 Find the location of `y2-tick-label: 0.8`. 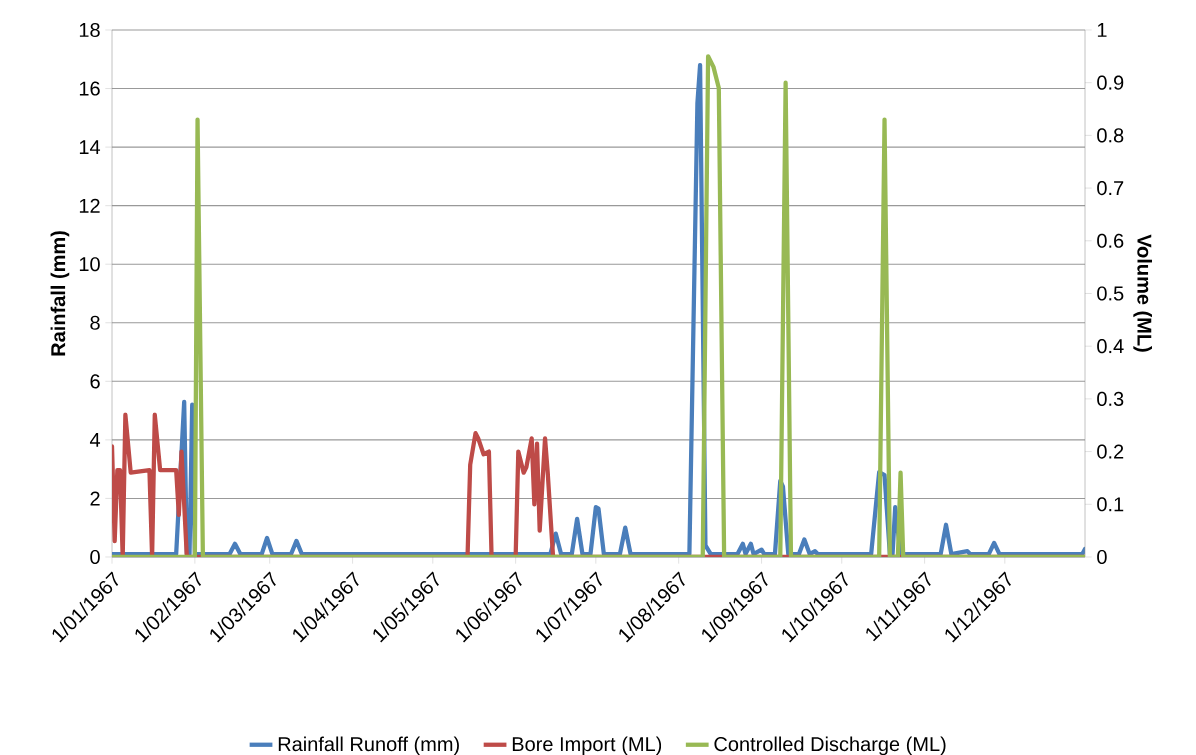

y2-tick-label: 0.8 is located at coordinates (1110, 135).